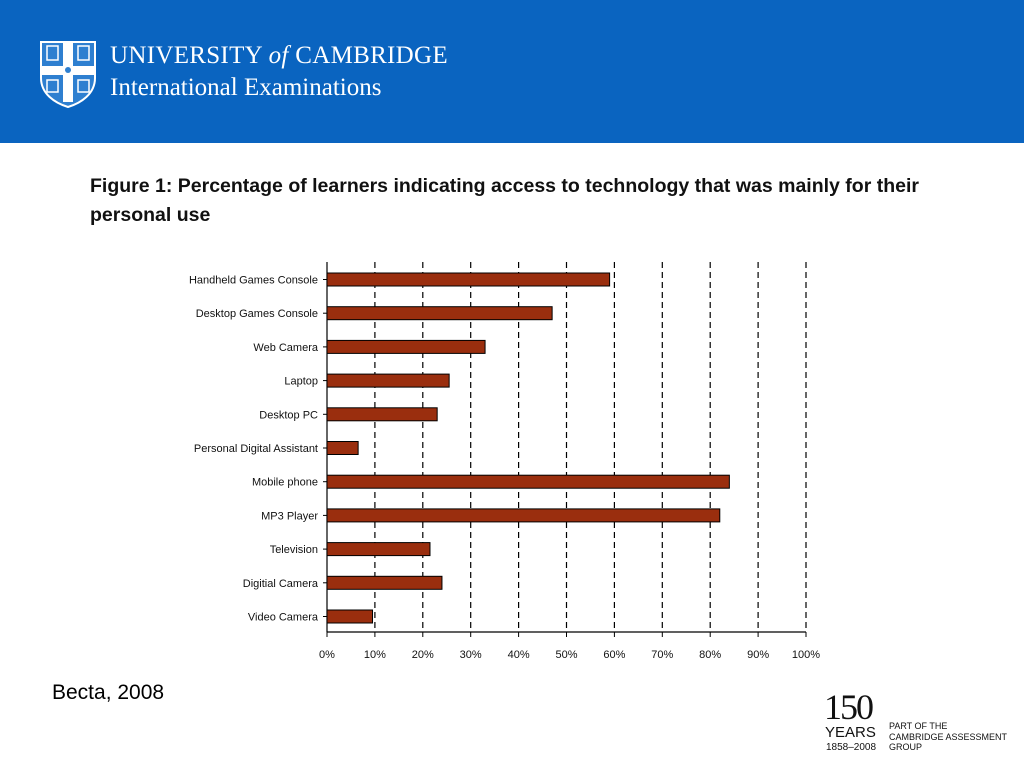 The height and width of the screenshot is (768, 1024). I want to click on category-label-5: Personal Digital Assistant, so click(256, 449).